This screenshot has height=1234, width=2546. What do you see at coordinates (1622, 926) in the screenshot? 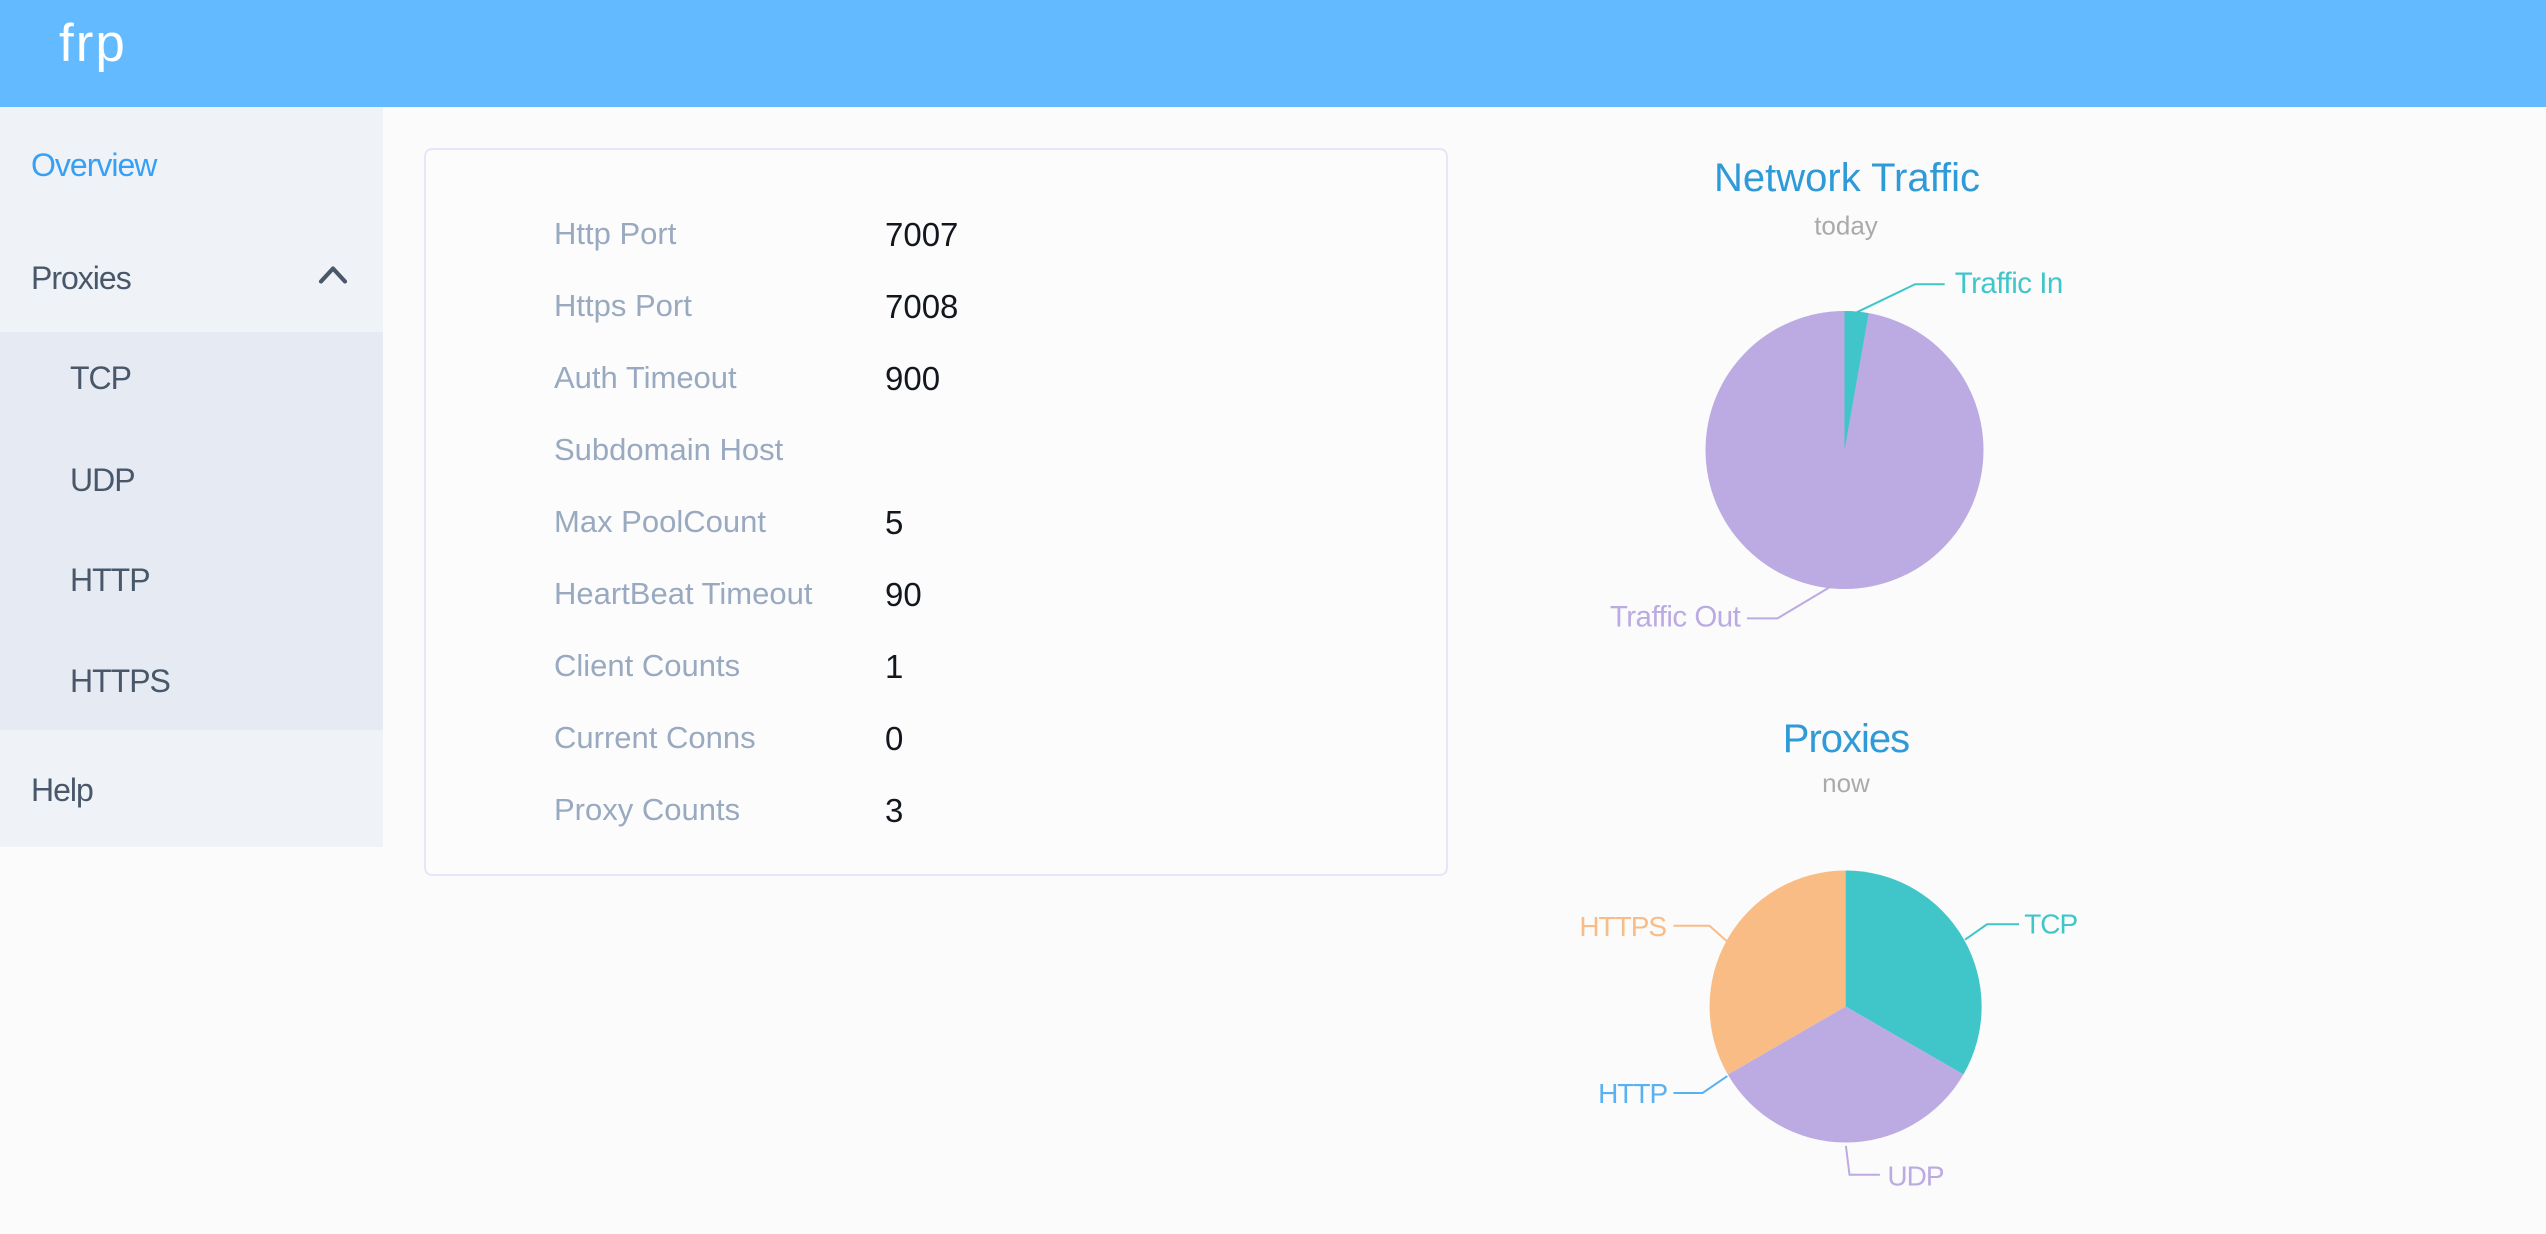
I see `svg-text: HTTPS` at bounding box center [1622, 926].